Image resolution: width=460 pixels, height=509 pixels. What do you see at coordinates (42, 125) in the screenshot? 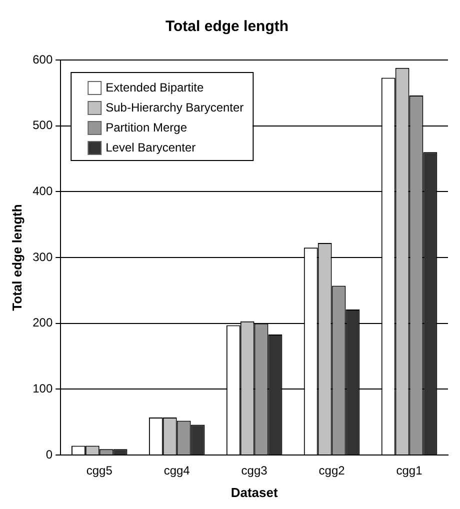
I see `y-tick-label: 500` at bounding box center [42, 125].